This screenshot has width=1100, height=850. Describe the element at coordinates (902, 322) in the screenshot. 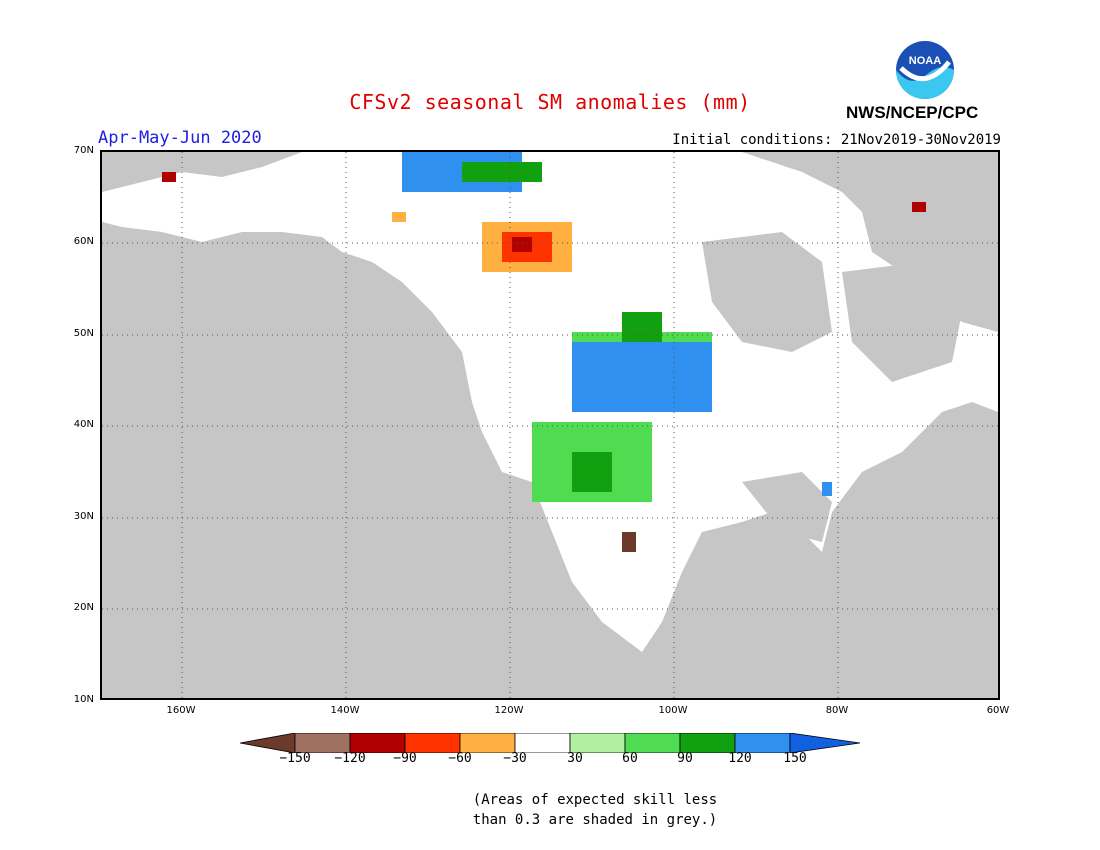

I see `grey-area-quebec` at that location.